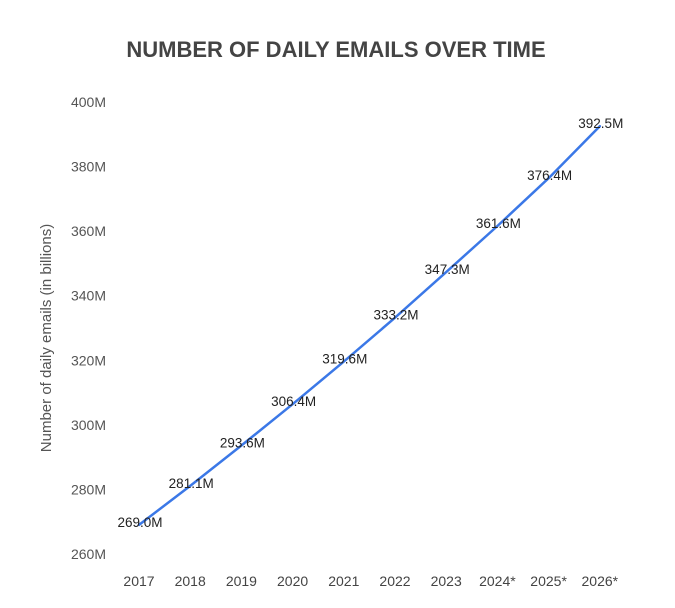  I want to click on y-axis-ticks: 260M 280M 300M 320M 340M 360M 380M 400M, so click(88, 328).